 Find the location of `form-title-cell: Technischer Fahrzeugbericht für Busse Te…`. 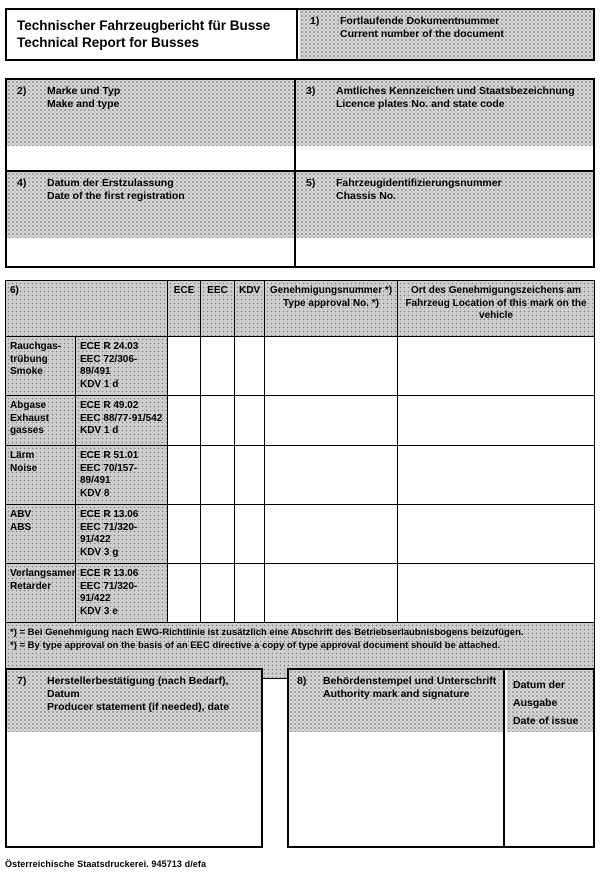

form-title-cell: Technischer Fahrzeugbericht für Busse Te… is located at coordinates (152, 34).